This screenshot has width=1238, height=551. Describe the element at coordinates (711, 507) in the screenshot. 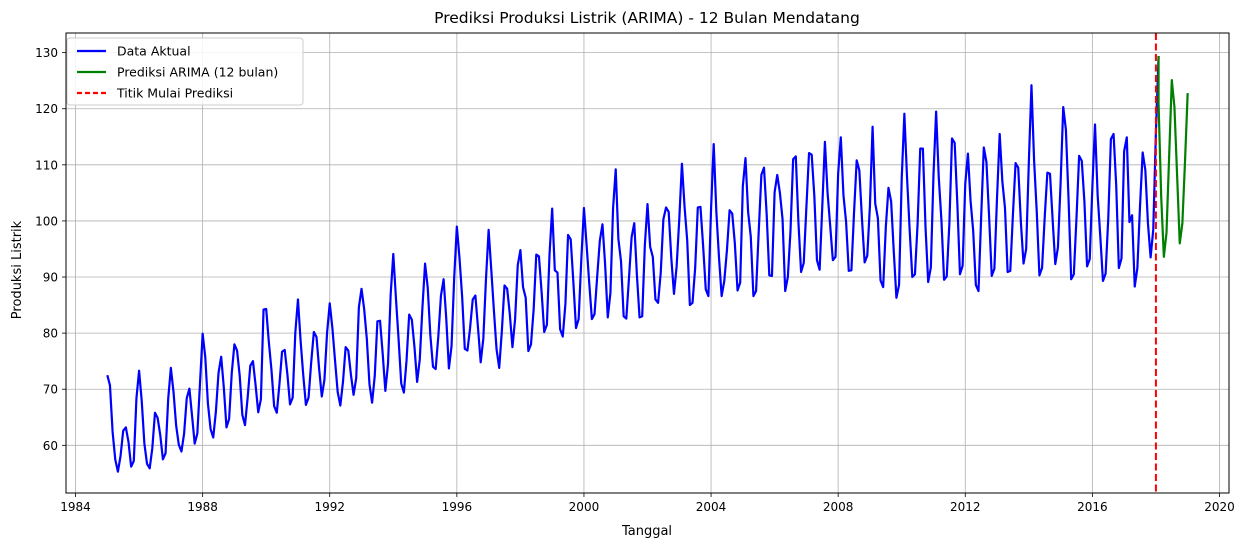

I see `x-tick-label: 2004` at that location.